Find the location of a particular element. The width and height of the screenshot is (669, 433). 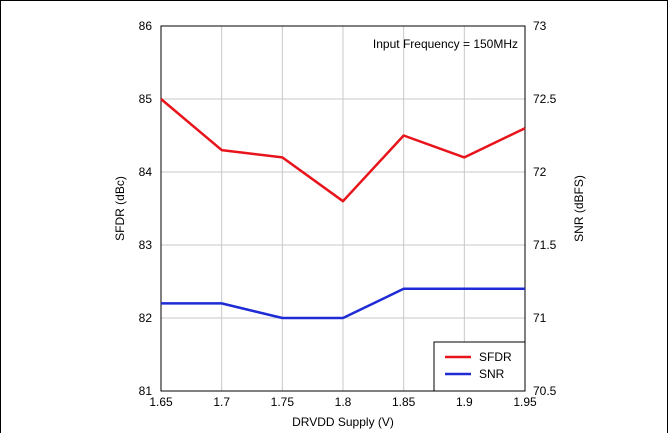

y-left-tick-labels: 81 82 83 84 85 86 is located at coordinates (146, 208).